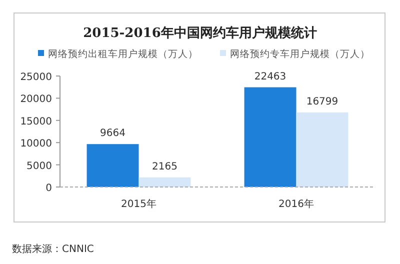 The image size is (400, 264). I want to click on x-tick-label: 2015年, so click(138, 204).